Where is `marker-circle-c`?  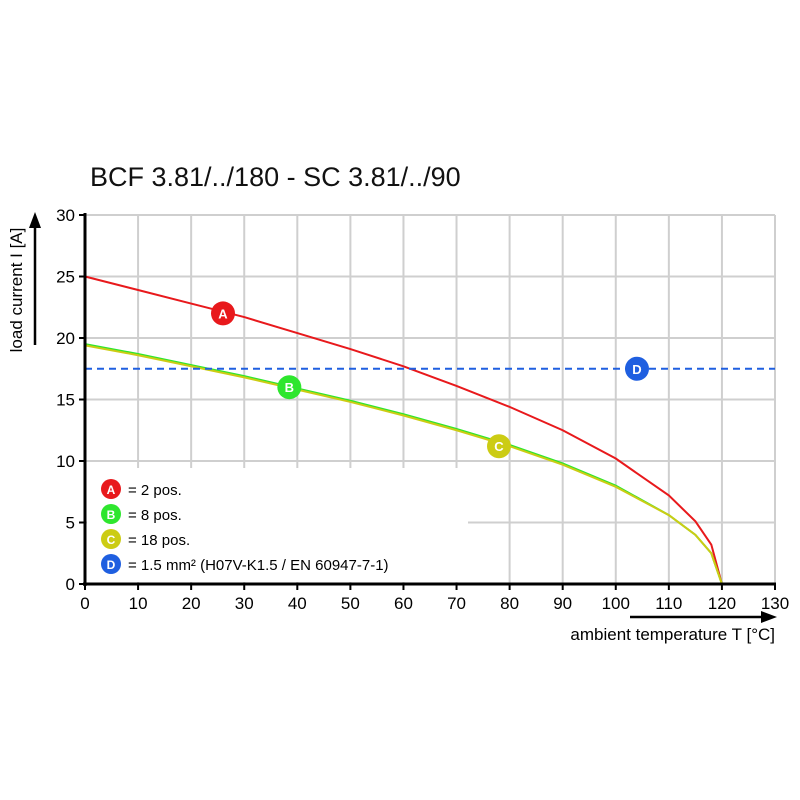
marker-circle-c is located at coordinates (499, 446).